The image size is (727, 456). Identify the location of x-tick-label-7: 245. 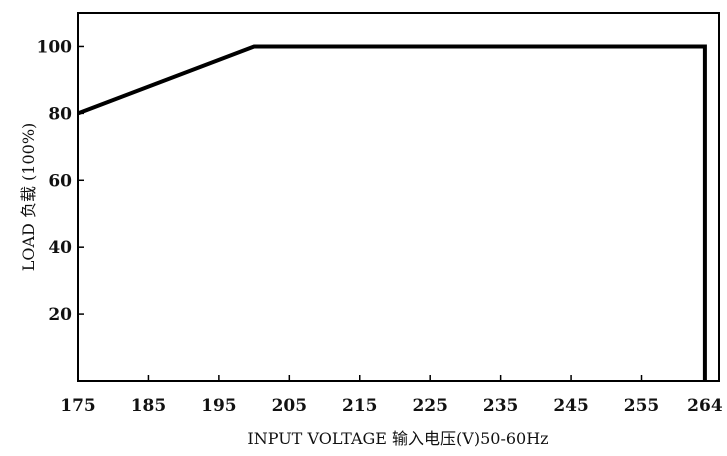
(571, 406).